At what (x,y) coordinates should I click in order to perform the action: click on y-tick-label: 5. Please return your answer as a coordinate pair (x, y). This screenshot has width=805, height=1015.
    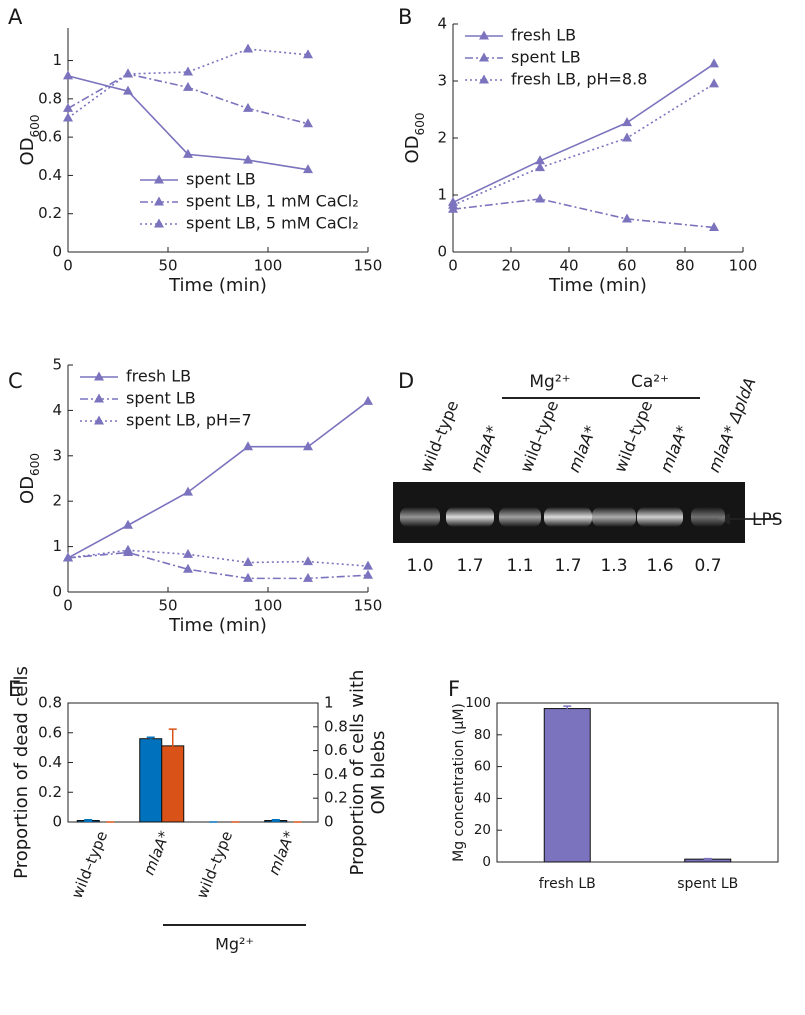
    Looking at the image, I should click on (57, 365).